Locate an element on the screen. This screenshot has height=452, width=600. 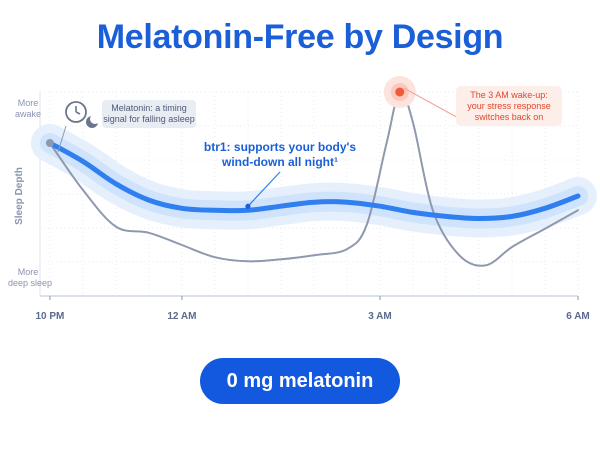
melatonin-label-box is located at coordinates (149, 114).